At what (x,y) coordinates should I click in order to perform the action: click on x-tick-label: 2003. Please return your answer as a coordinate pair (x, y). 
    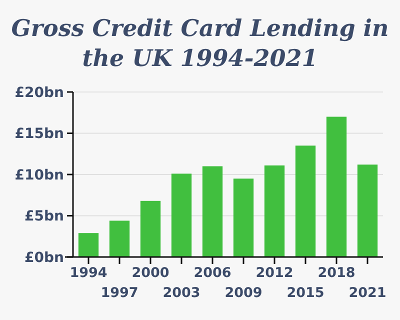
    Looking at the image, I should click on (181, 293).